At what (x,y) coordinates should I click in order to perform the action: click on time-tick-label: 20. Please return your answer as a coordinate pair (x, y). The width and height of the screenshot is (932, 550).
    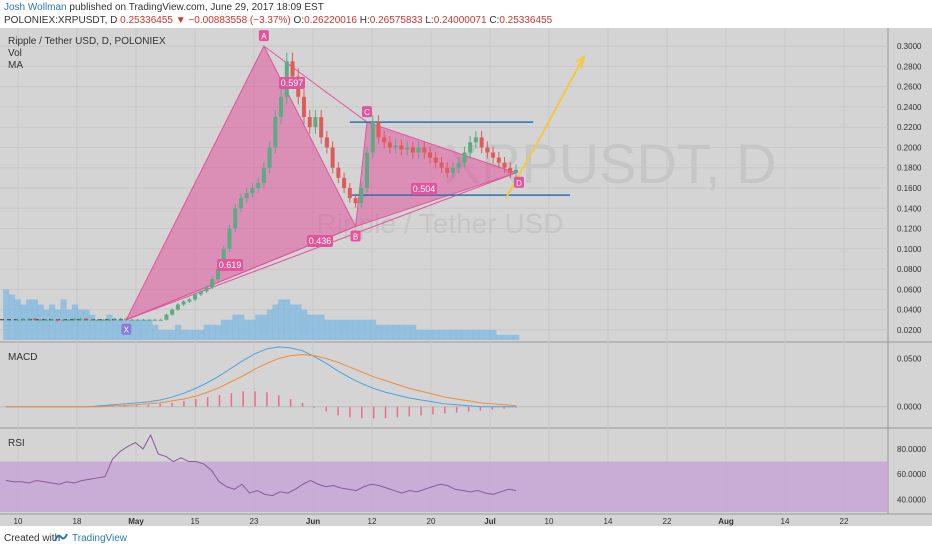
    Looking at the image, I should click on (431, 521).